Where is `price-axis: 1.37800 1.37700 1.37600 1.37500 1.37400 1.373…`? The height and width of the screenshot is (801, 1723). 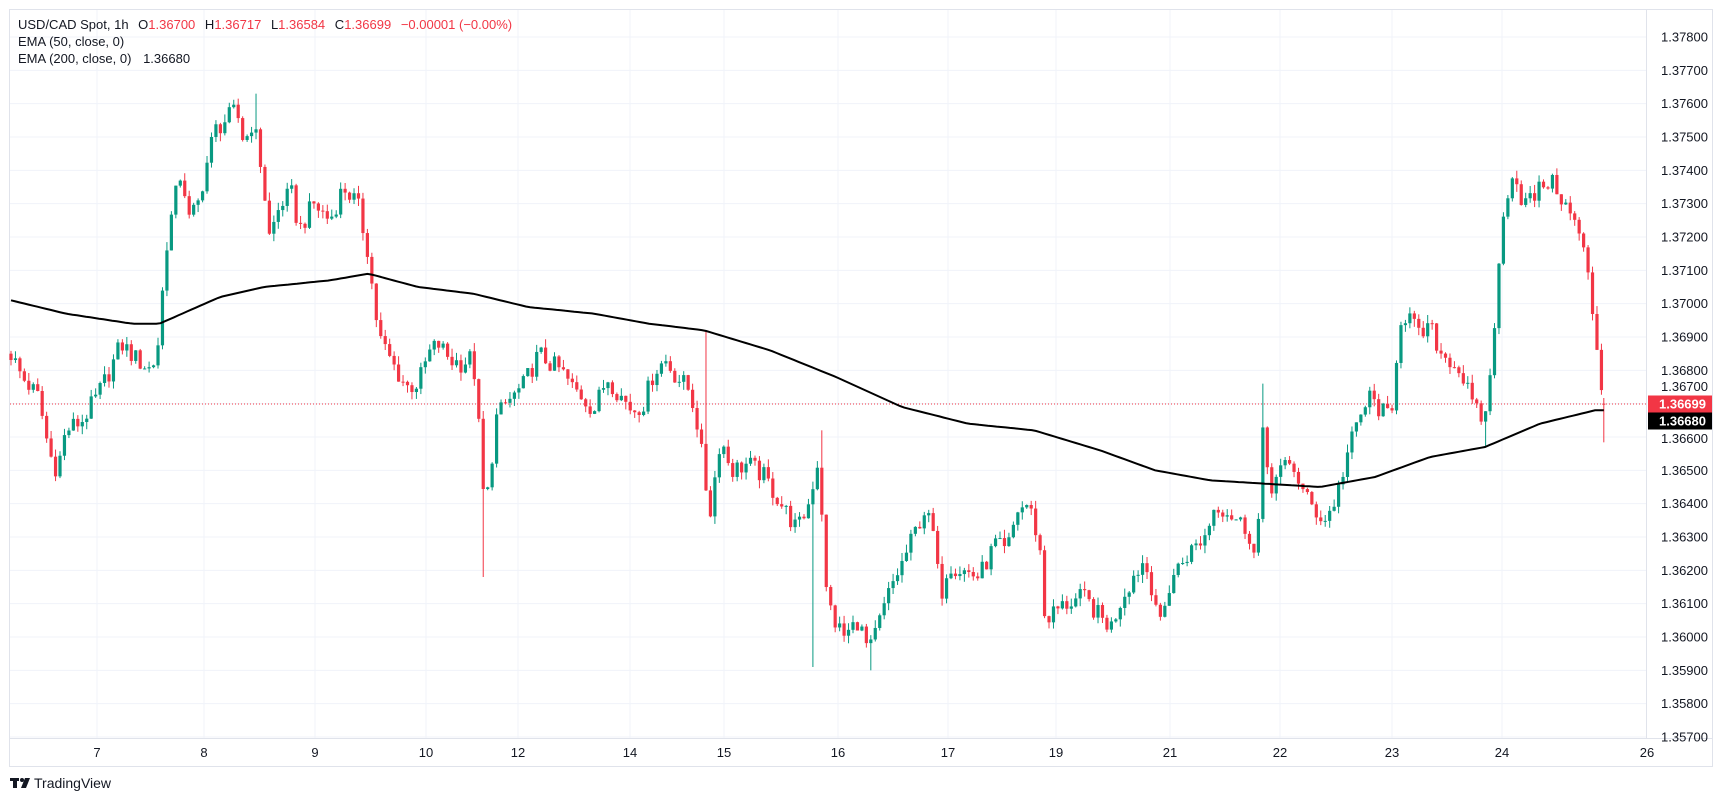 price-axis: 1.37800 1.37700 1.37600 1.37500 1.37400 1.373… is located at coordinates (1684, 387).